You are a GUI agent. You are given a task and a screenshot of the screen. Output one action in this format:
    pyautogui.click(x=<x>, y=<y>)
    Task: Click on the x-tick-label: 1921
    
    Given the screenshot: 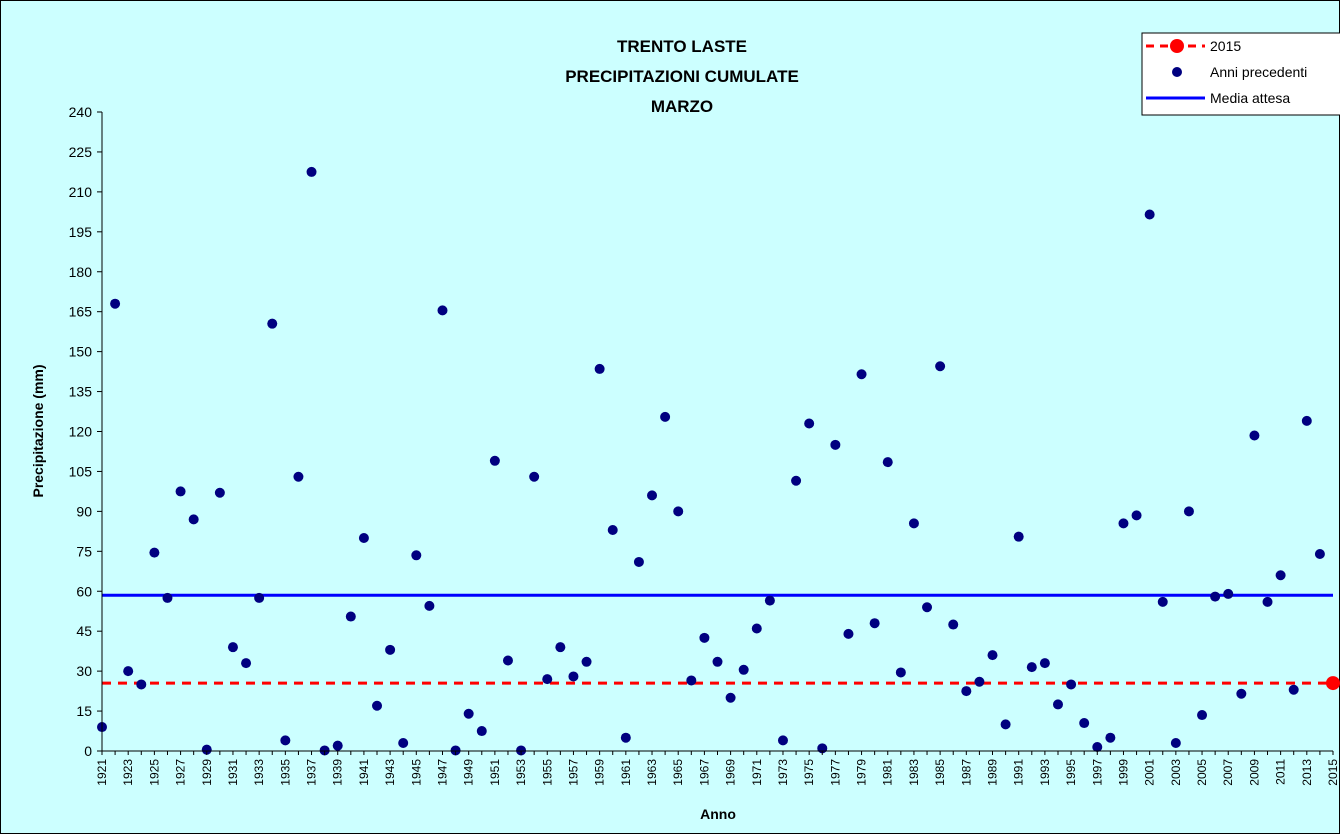 What is the action you would take?
    pyautogui.click(x=102, y=772)
    